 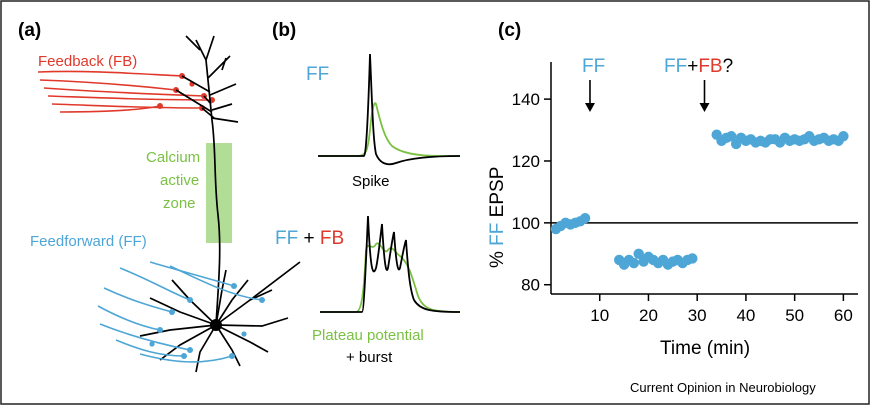 I want to click on calcium-label-line1: Calcium, so click(x=173, y=157).